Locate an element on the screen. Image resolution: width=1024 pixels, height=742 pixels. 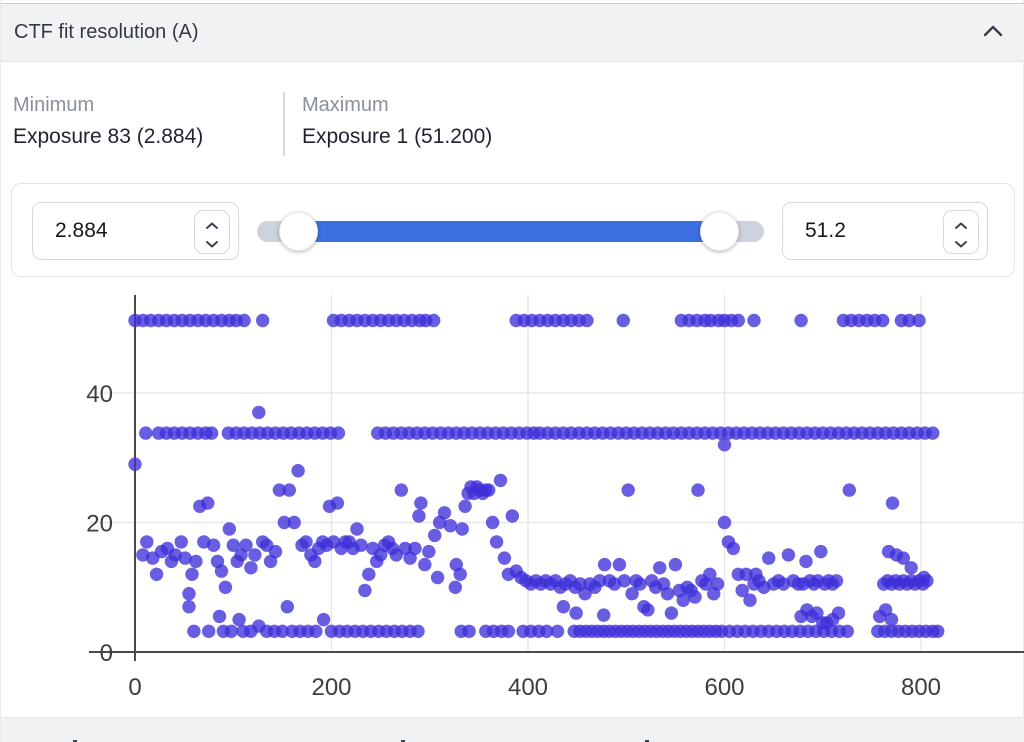
maximum-stat: Maximum Exposure 1 (51.200) is located at coordinates (388, 125).